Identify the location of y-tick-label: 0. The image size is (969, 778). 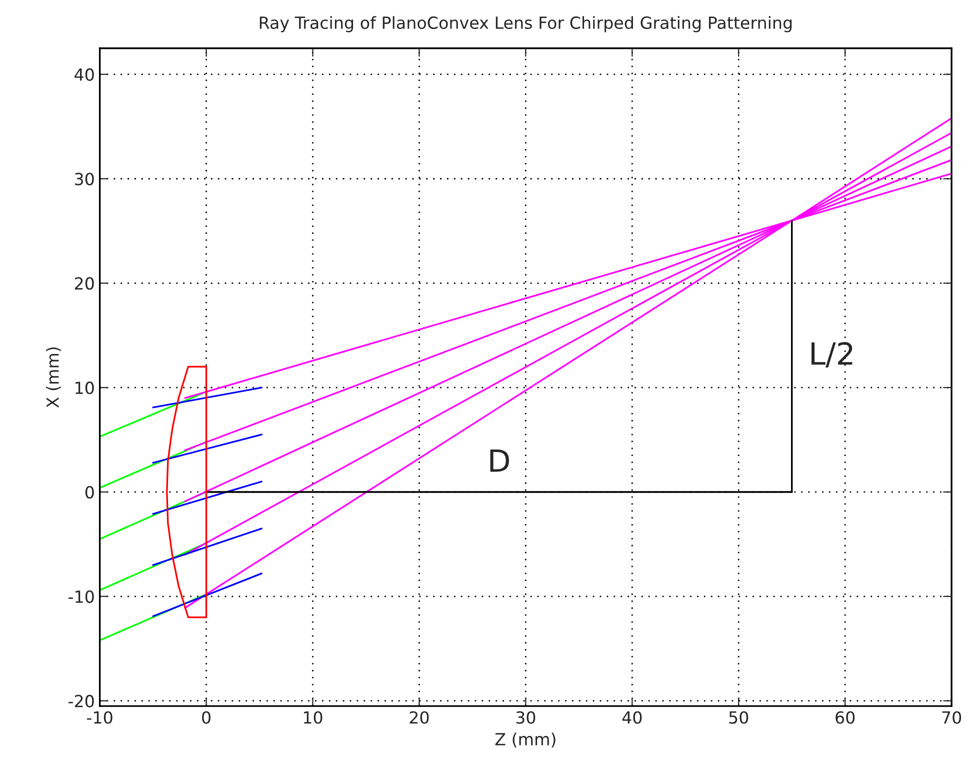
(89, 492).